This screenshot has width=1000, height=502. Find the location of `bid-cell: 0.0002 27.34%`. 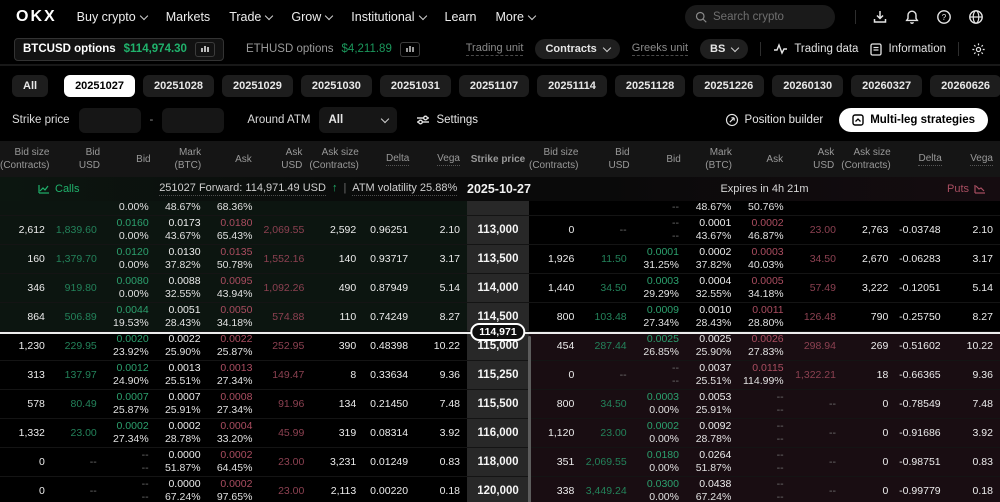

bid-cell: 0.0002 27.34% is located at coordinates (131, 432).